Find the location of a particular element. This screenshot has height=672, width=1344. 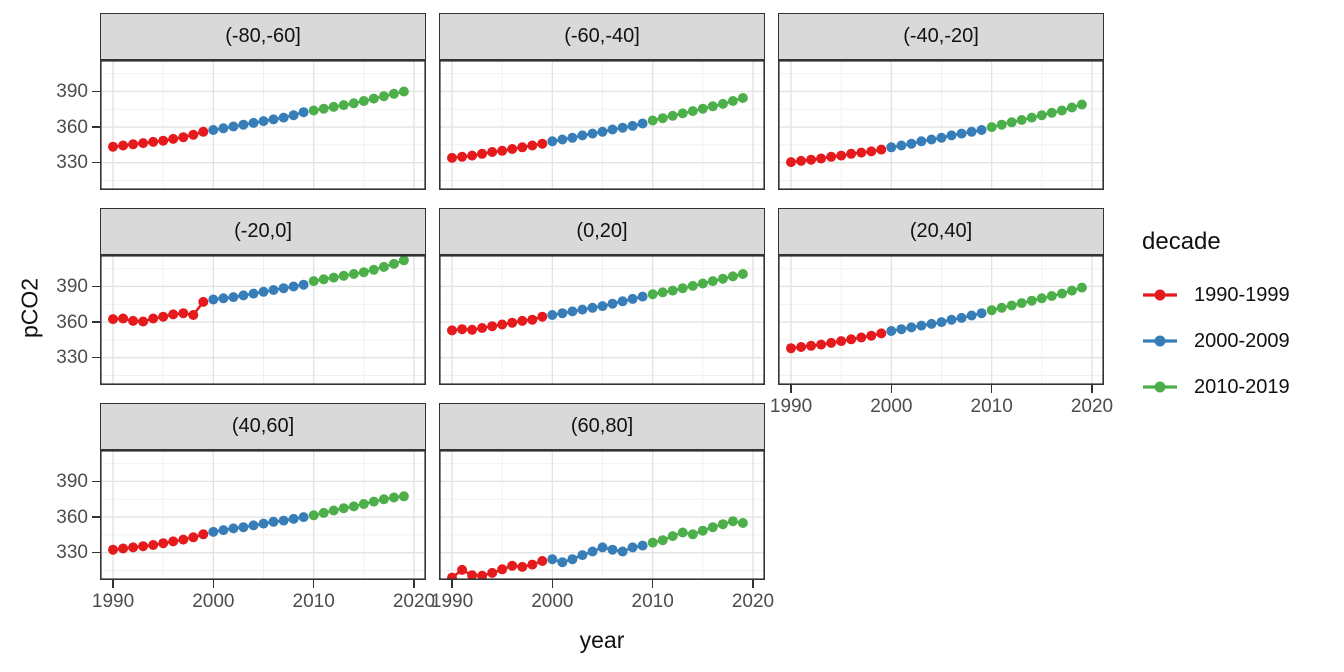

legend: decade 1990-1999 2000-2009 2010-2019 is located at coordinates (1216, 325).